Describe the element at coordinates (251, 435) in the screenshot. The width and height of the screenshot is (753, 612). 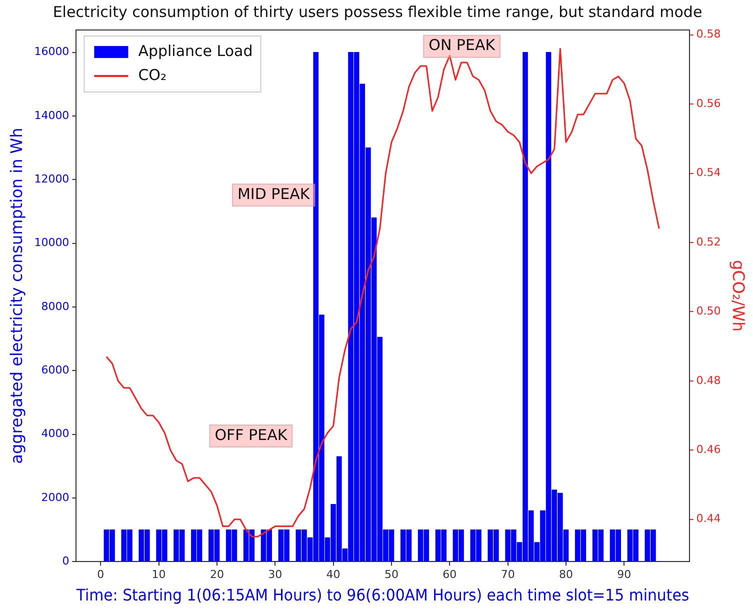
I see `annotation: OFF PEAK` at that location.